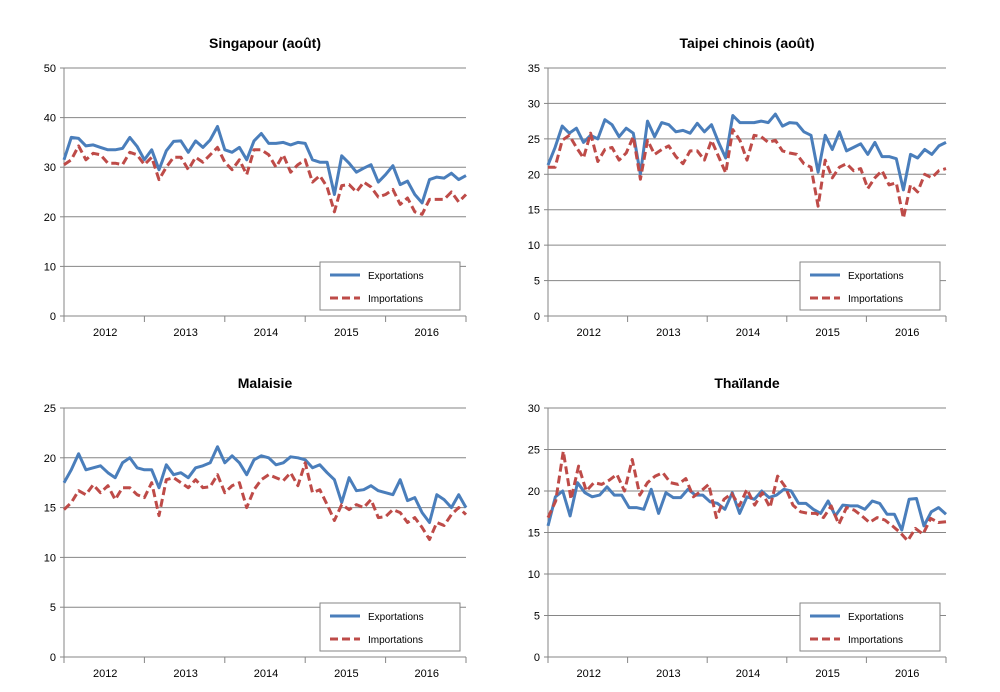  I want to click on y-tick-label: 35, so click(534, 69).